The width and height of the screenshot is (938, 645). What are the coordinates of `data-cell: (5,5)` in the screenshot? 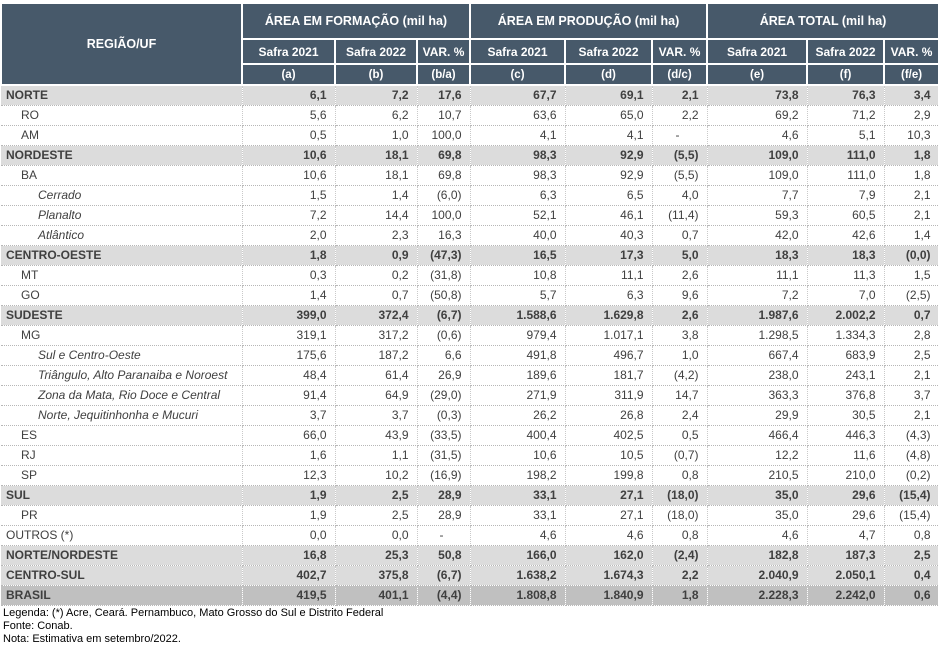 It's located at (680, 175).